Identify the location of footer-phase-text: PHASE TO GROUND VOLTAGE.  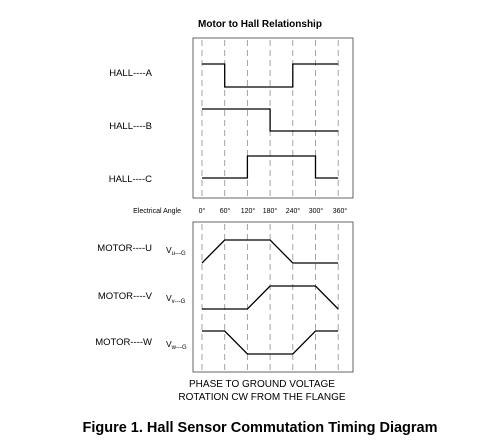
(262, 384).